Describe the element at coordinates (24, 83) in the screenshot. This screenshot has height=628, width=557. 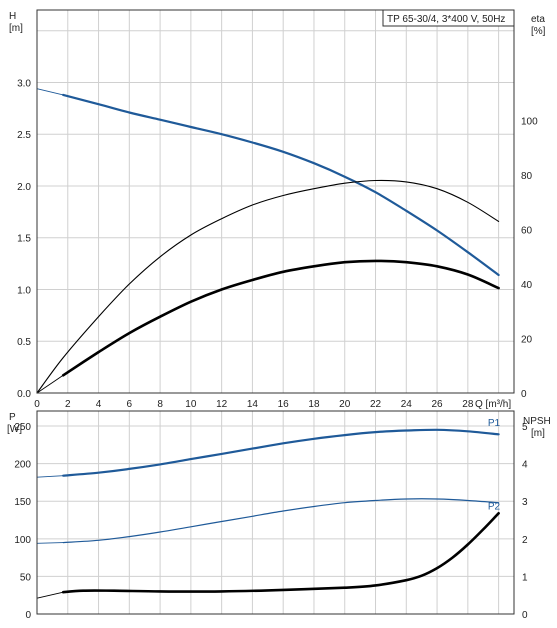
I see `h-tick-label: 3.0` at that location.